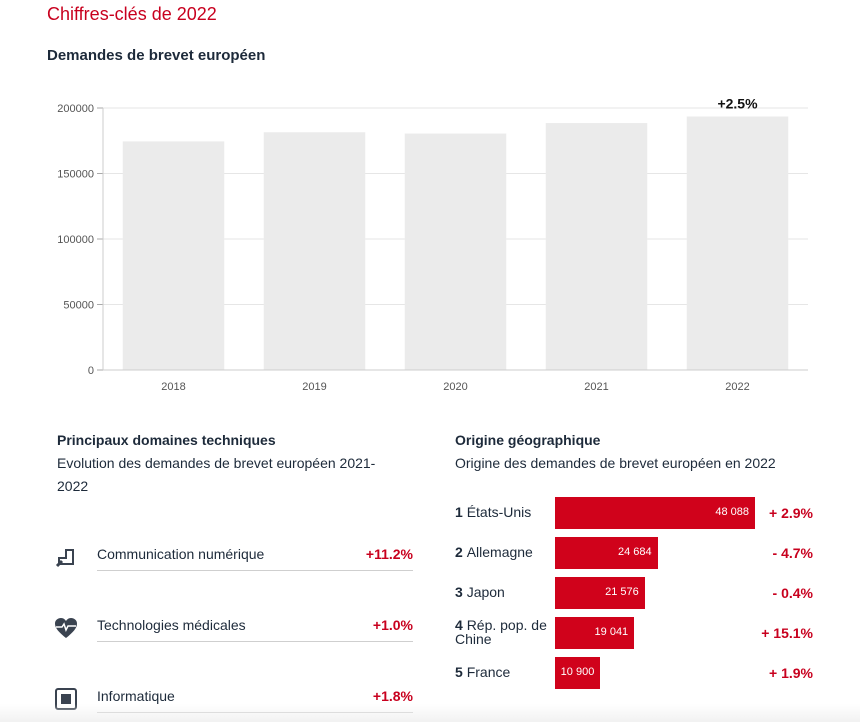 Image resolution: width=860 pixels, height=724 pixels. Describe the element at coordinates (499, 552) in the screenshot. I see `geo-country-name: Allemagne` at that location.